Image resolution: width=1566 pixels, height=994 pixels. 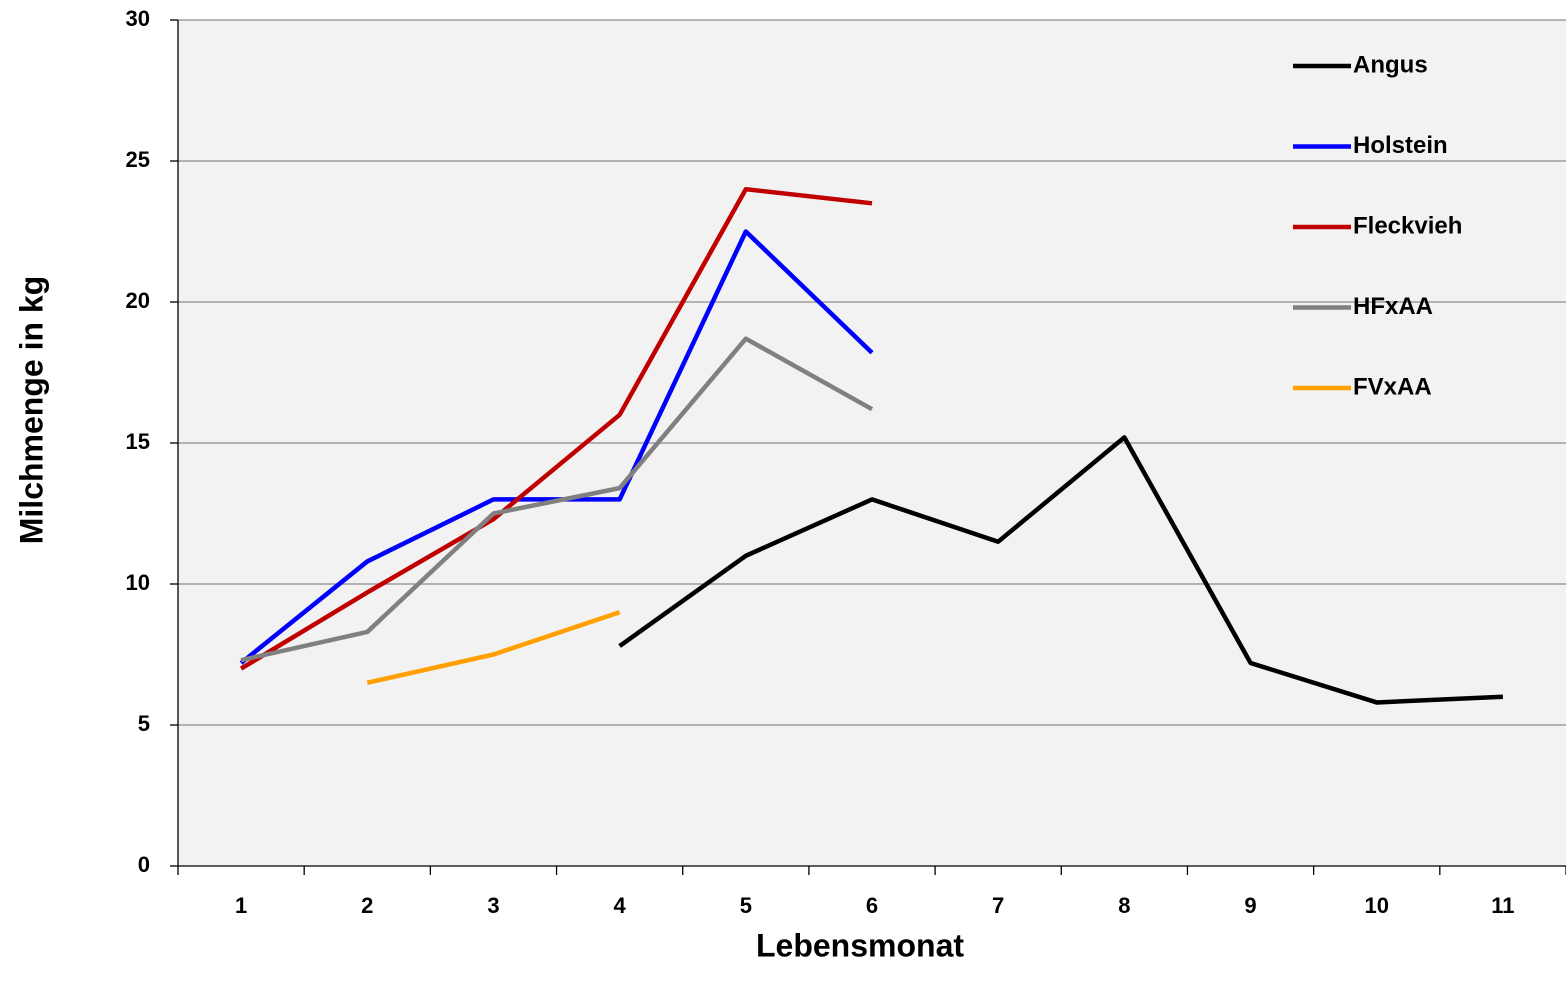 I want to click on x-tick-label: 4, so click(x=620, y=905).